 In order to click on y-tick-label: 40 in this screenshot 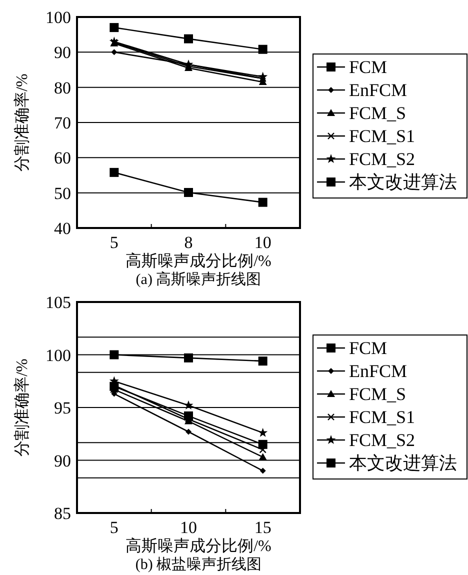, I will do `click(62, 228)`.